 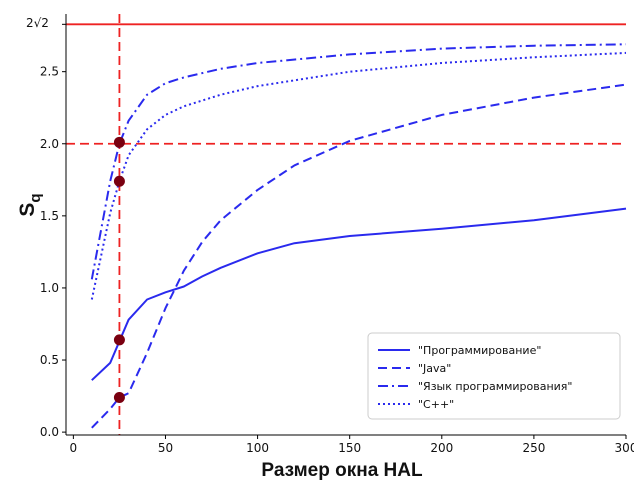 I want to click on legend-label-3: "C++", so click(x=436, y=404).